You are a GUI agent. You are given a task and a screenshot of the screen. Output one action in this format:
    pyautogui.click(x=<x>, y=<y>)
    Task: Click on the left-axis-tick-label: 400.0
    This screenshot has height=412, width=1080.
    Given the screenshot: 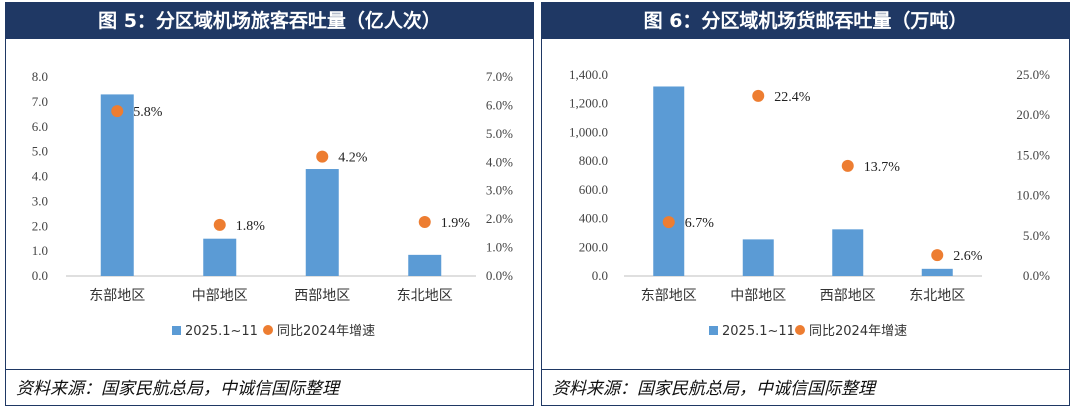 What is the action you would take?
    pyautogui.click(x=593, y=218)
    